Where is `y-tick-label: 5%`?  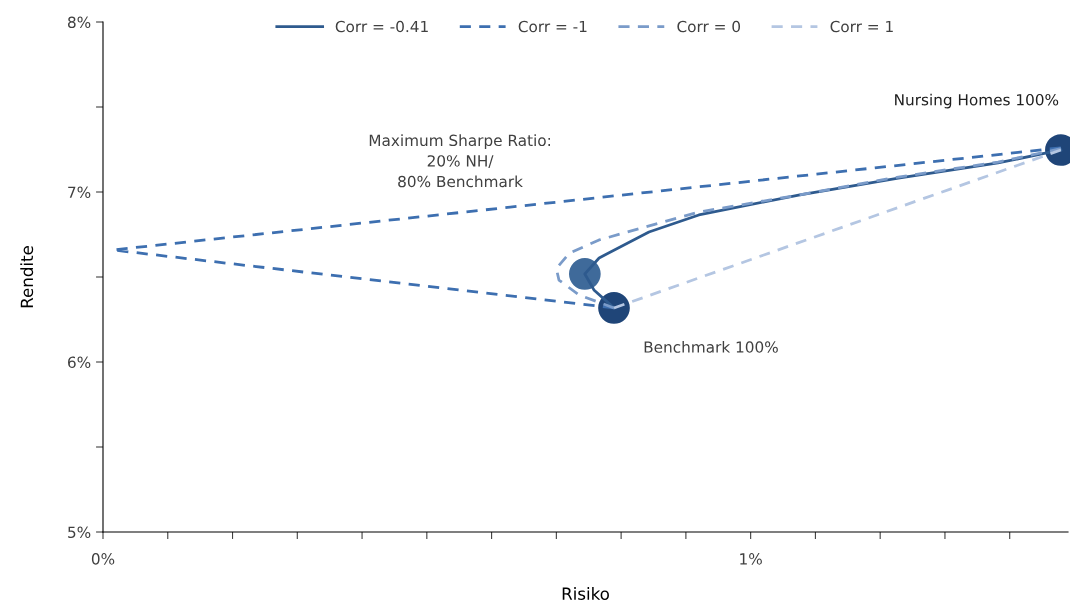 y-tick-label: 5% is located at coordinates (79, 532).